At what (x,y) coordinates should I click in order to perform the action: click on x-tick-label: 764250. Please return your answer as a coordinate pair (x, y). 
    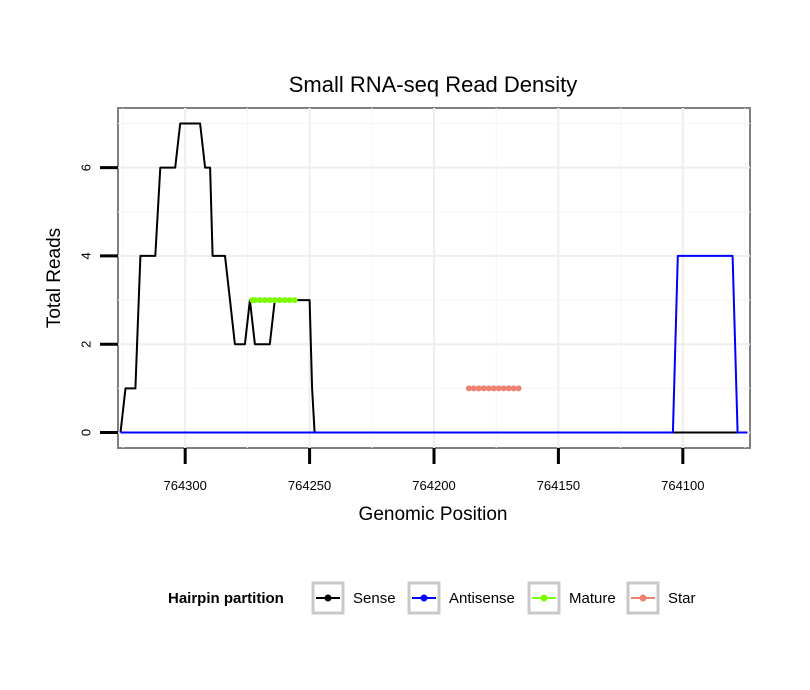
    Looking at the image, I should click on (309, 485).